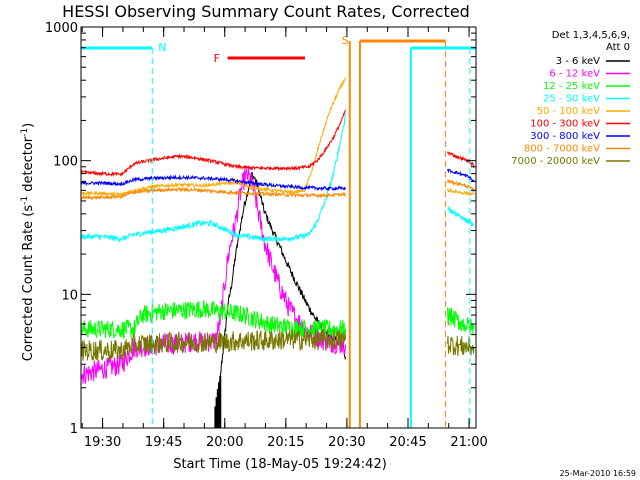  Describe the element at coordinates (25, 200) in the screenshot. I see `y-label-sup1: -1` at that location.